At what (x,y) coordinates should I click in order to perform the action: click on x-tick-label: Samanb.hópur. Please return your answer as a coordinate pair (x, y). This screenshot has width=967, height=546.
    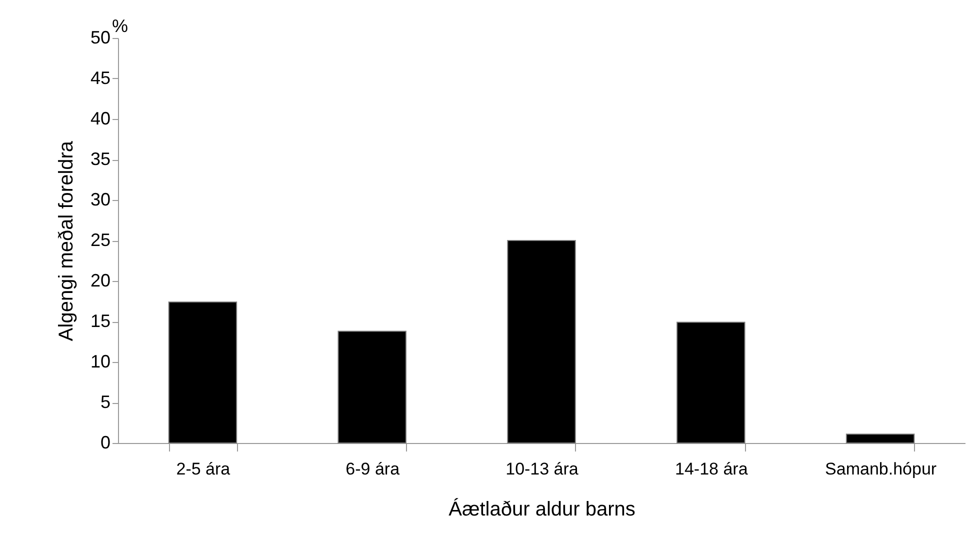
    Looking at the image, I should click on (881, 469).